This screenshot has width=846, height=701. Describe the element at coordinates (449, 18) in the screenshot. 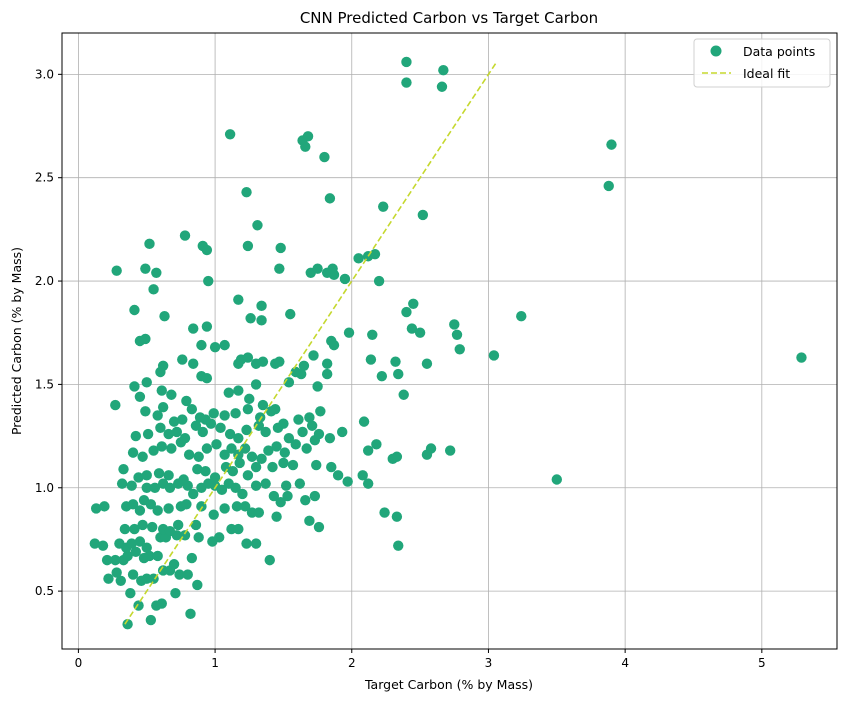

I see `chart-title: CNN Predicted Carbon vs Target Carbon` at that location.